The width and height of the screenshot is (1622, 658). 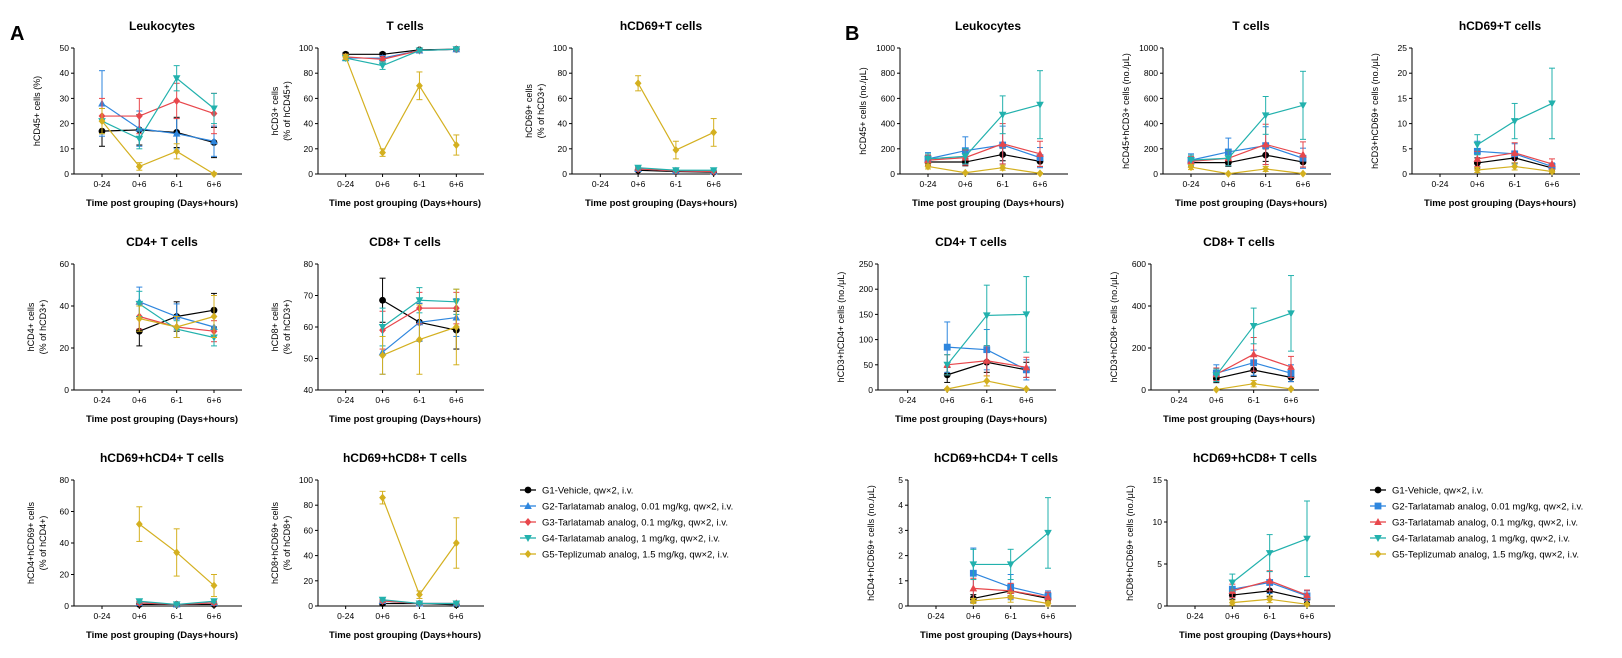 I want to click on y-tick-label: 5, so click(x=1404, y=149).